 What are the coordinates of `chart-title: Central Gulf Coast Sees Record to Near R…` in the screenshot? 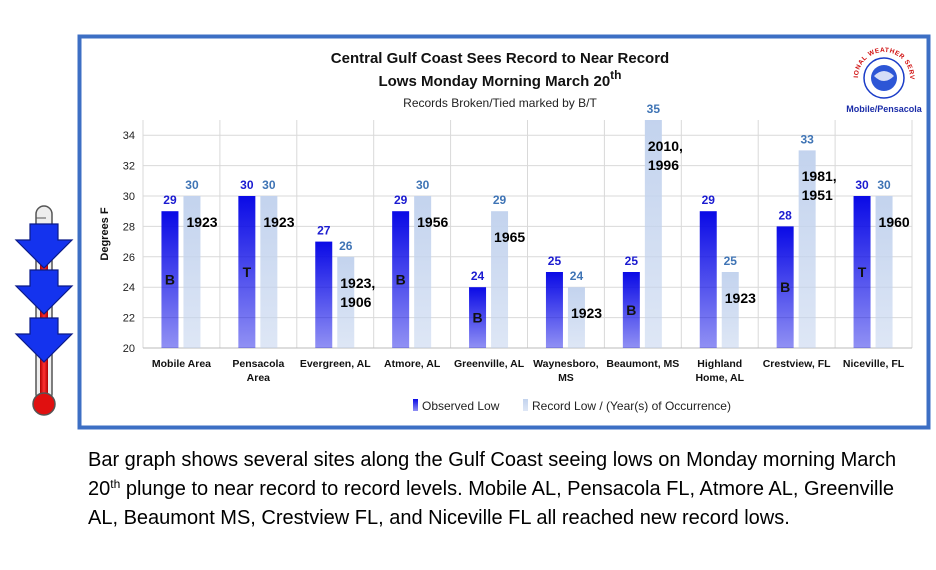 It's located at (500, 58).